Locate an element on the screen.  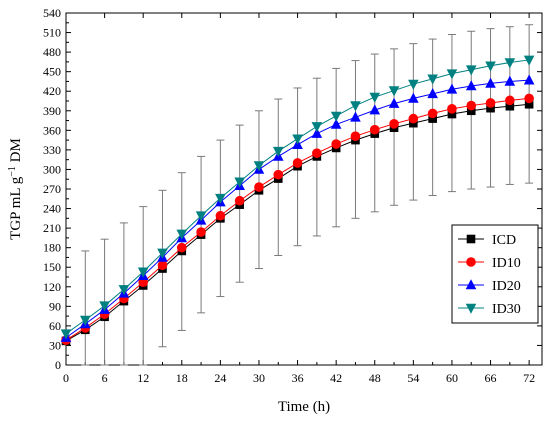
legend-label-id30: ID30 is located at coordinates (506, 309).